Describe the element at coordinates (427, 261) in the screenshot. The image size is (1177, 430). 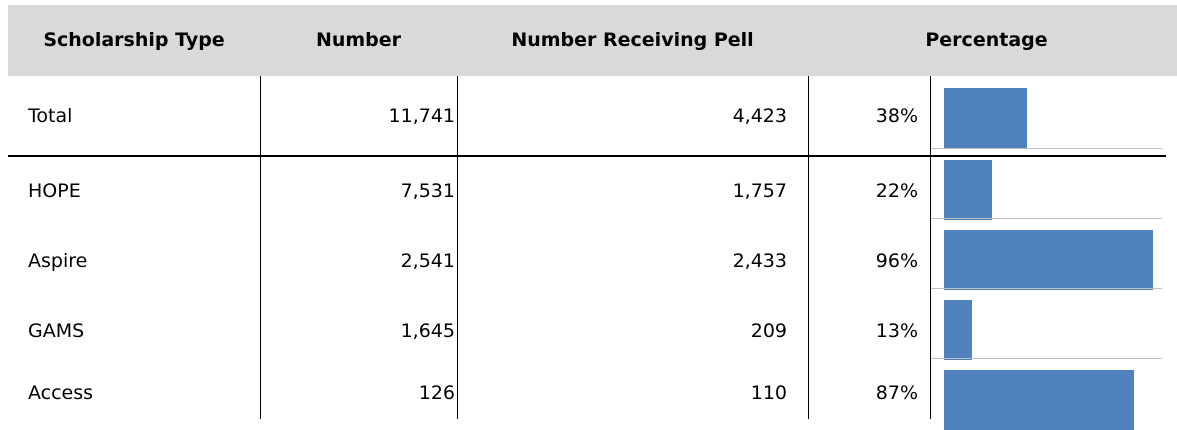
I see `cell-number: 2,541` at that location.